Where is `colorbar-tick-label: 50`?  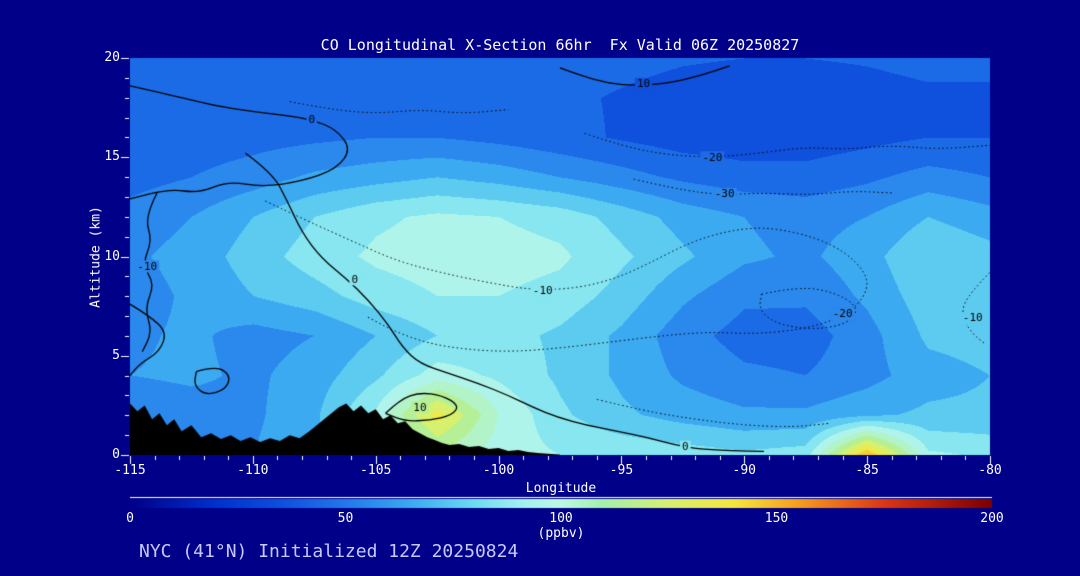 colorbar-tick-label: 50 is located at coordinates (345, 518).